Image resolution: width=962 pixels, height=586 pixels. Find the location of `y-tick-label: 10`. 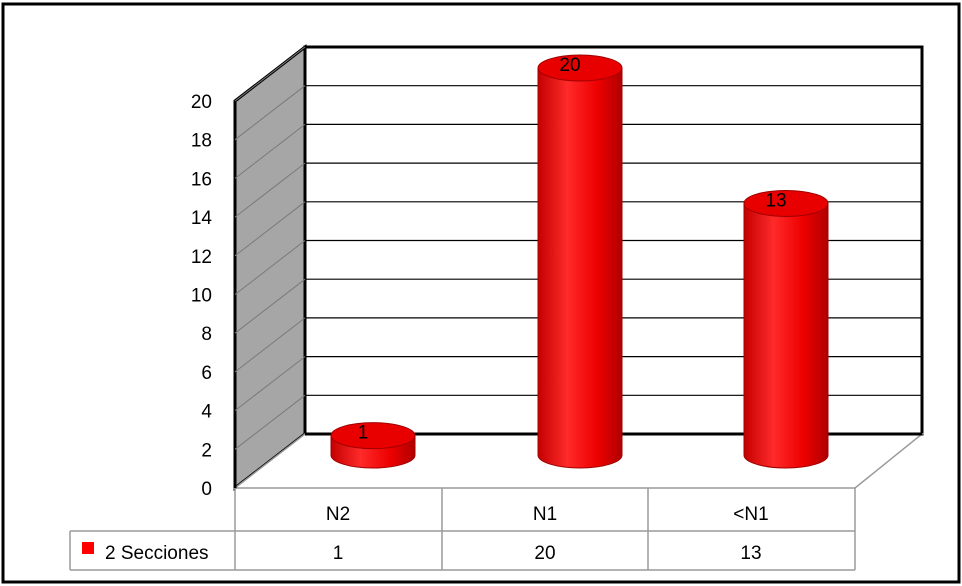

y-tick-label: 10 is located at coordinates (201, 296).